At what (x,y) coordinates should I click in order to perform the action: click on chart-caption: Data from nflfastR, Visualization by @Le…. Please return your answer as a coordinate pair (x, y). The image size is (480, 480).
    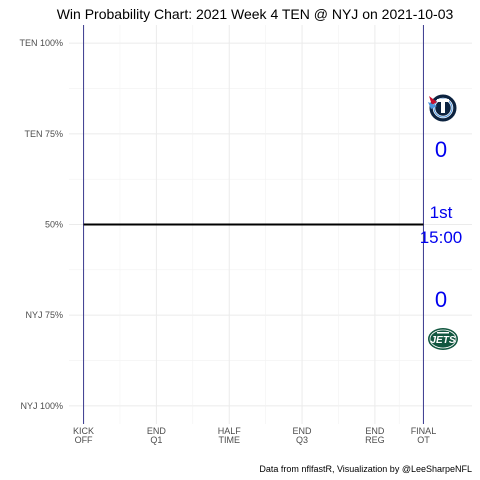
    Looking at the image, I should click on (365, 469).